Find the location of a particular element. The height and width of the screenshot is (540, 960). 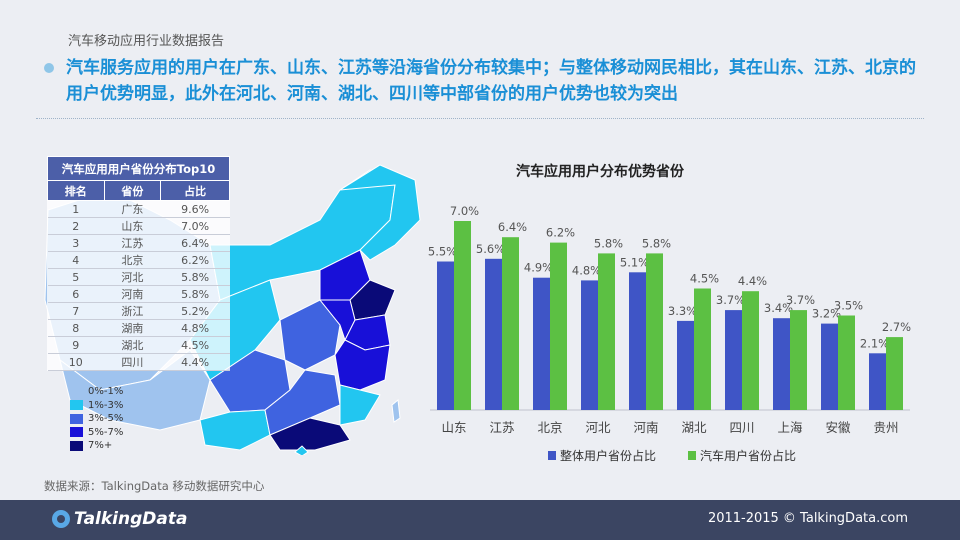

share-cell: 5.2% is located at coordinates (195, 311).